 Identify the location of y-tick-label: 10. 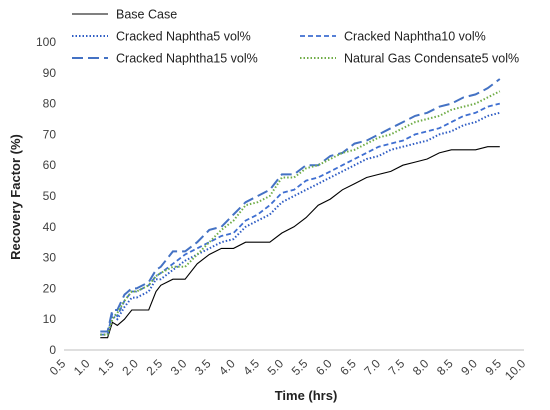
(50, 319).